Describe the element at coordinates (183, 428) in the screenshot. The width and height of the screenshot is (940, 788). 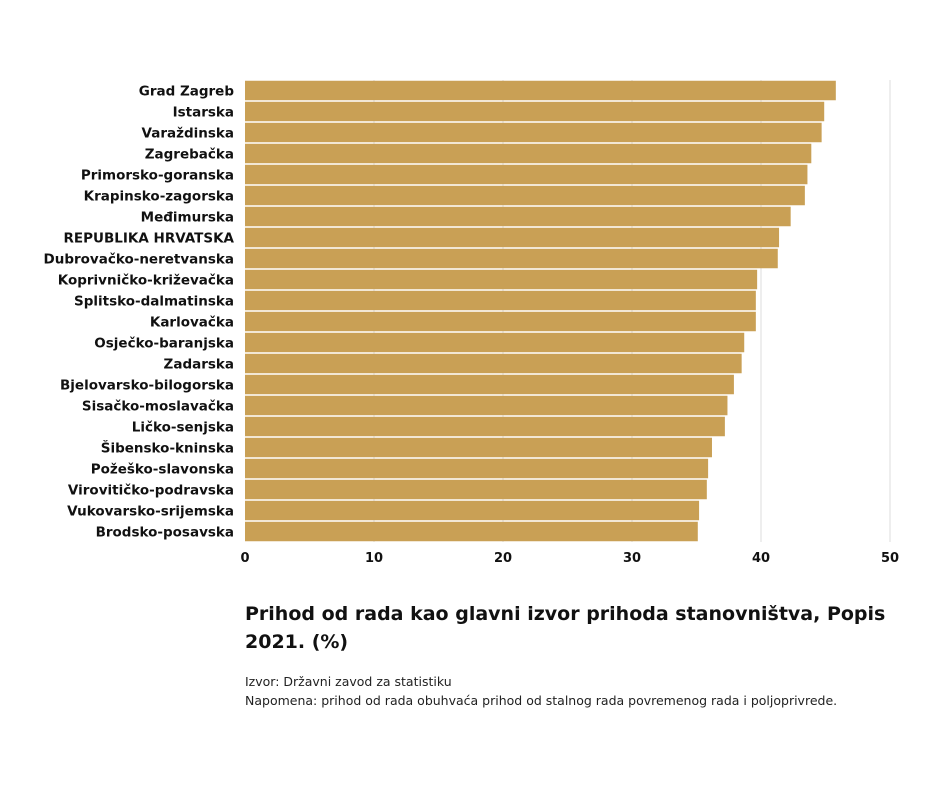
I see `category-label: Ličko-senjska` at that location.